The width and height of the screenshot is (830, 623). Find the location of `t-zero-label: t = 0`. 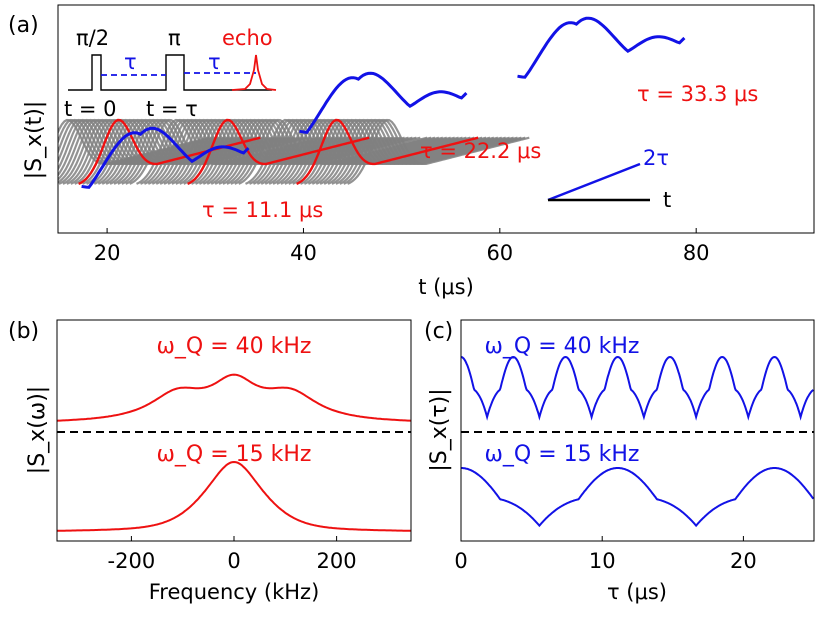

t-zero-label: t = 0 is located at coordinates (90, 109).